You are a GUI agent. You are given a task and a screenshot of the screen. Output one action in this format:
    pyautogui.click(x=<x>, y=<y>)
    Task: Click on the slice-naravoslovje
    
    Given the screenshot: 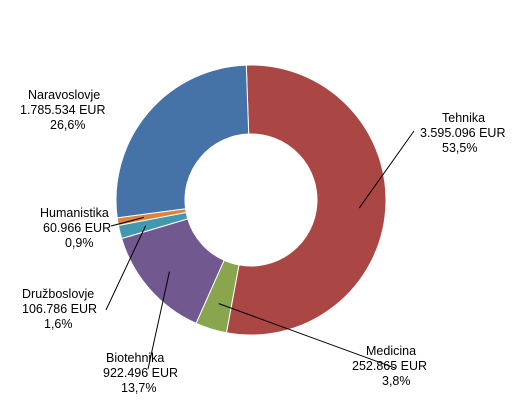 What is the action you would take?
    pyautogui.click(x=182, y=141)
    